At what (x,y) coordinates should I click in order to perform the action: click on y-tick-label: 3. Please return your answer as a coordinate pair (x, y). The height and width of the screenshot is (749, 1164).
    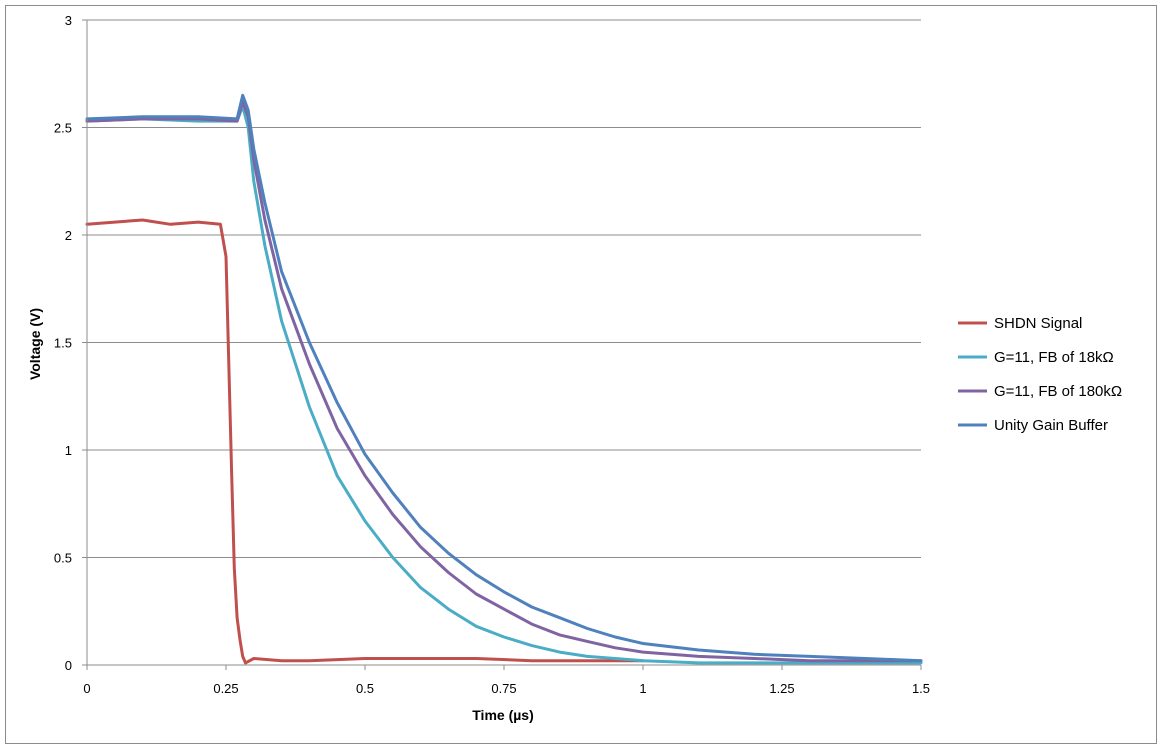
    Looking at the image, I should click on (68, 20).